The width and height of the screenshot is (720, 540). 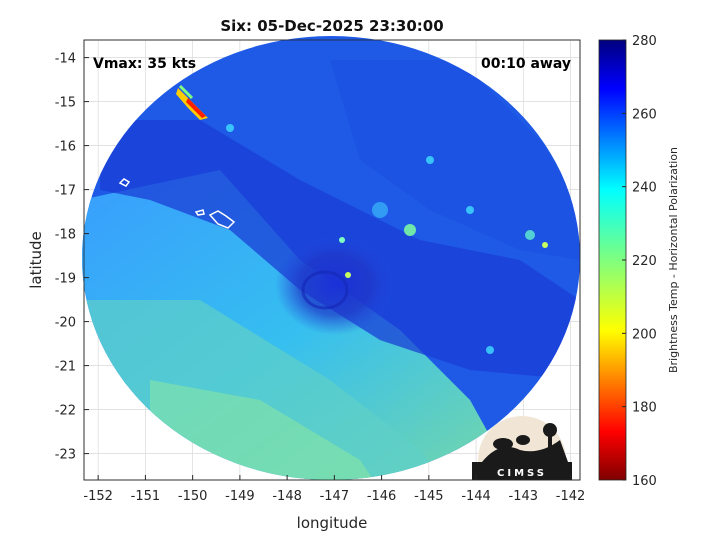 What do you see at coordinates (476, 496) in the screenshot?
I see `x-tick-label: -144` at bounding box center [476, 496].